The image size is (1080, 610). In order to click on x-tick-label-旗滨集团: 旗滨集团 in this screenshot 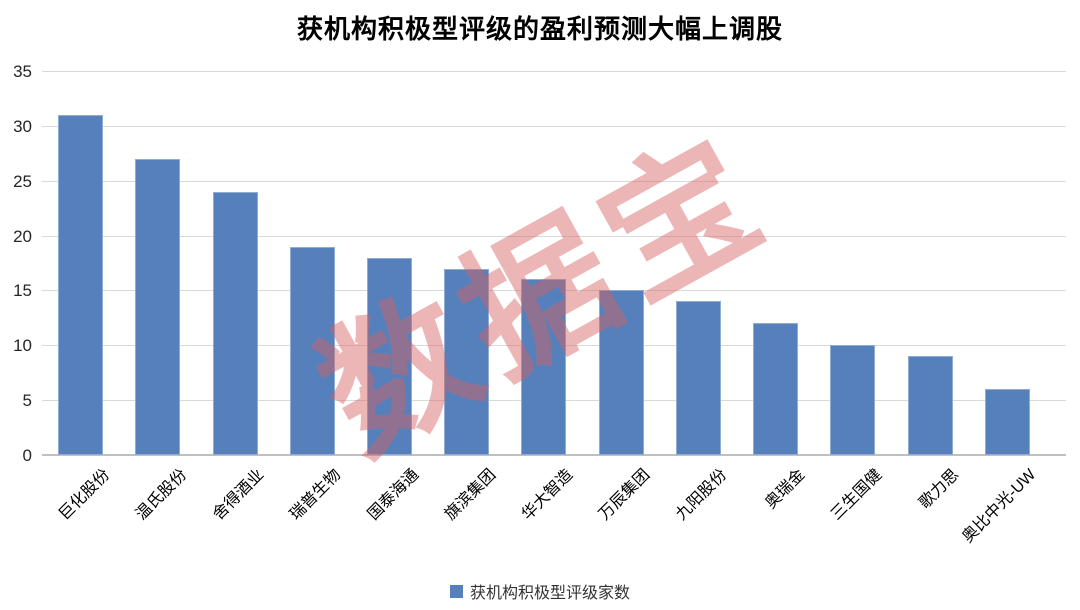, I will do `click(470, 495)`.